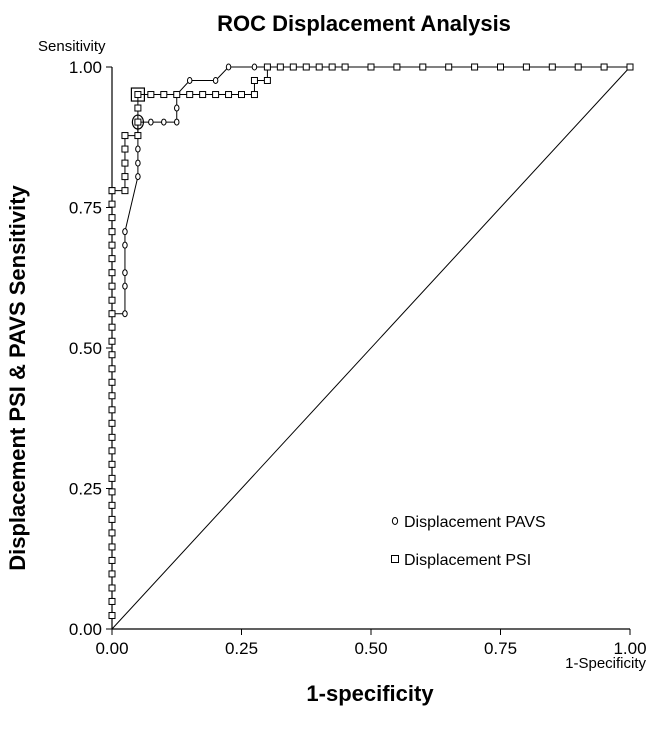 The width and height of the screenshot is (649, 730). I want to click on x-axis-title: 1-specificity, so click(370, 693).